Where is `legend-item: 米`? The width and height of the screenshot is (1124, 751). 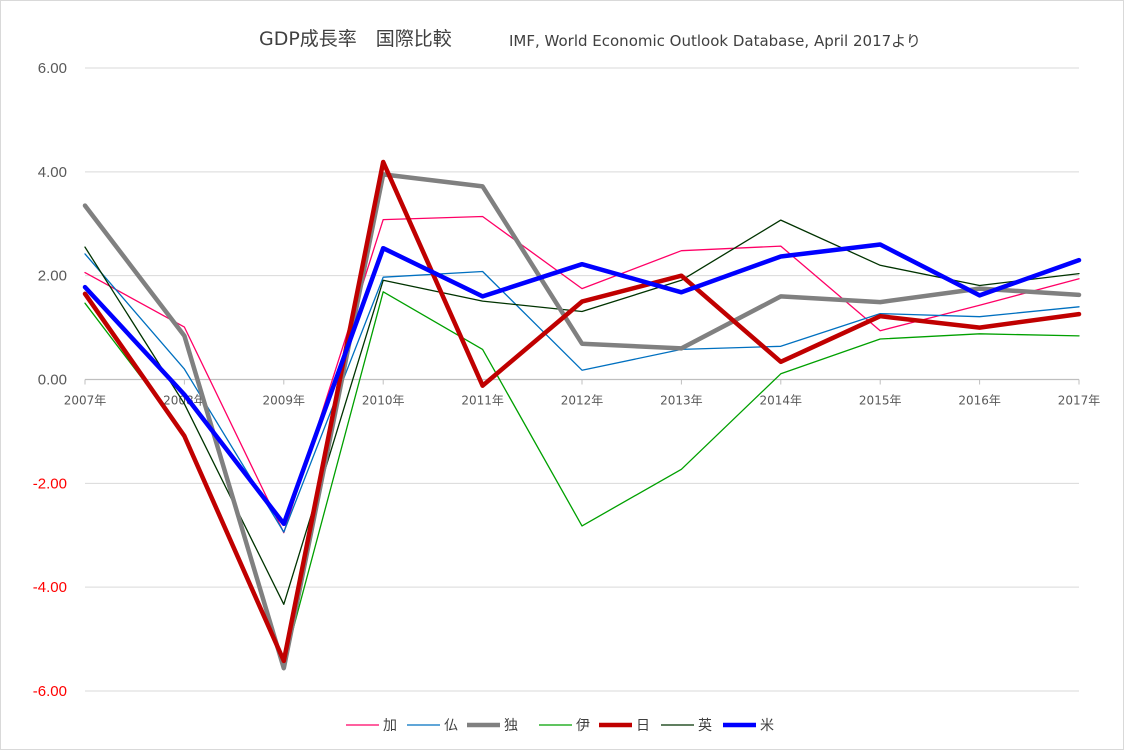 legend-item: 米 is located at coordinates (748, 726).